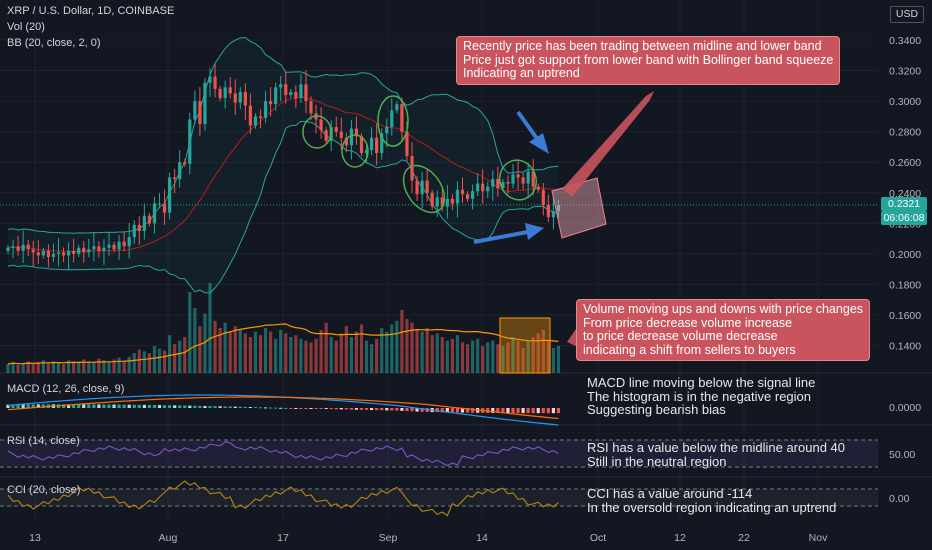  Describe the element at coordinates (428, 538) in the screenshot. I see `time-axis: 13 Aug 17 Sep 14 Oct 12 22 Nov` at that location.